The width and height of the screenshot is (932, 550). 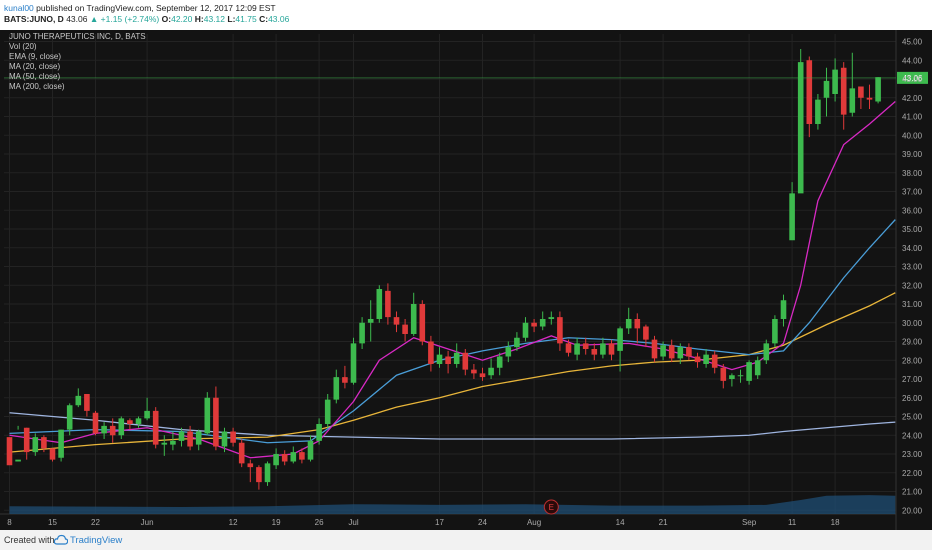 What do you see at coordinates (912, 78) in the screenshot?
I see `price-tag-text: 43.06` at bounding box center [912, 78].